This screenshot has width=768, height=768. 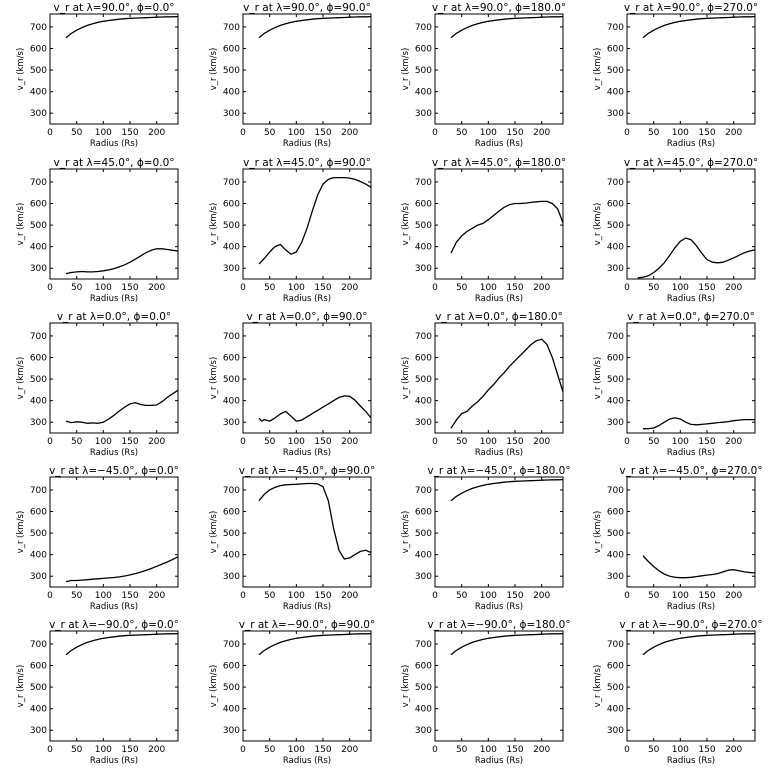 What do you see at coordinates (307, 163) in the screenshot?
I see `panel-title: v_r at λ=45.0°, ϕ=90.0°` at bounding box center [307, 163].